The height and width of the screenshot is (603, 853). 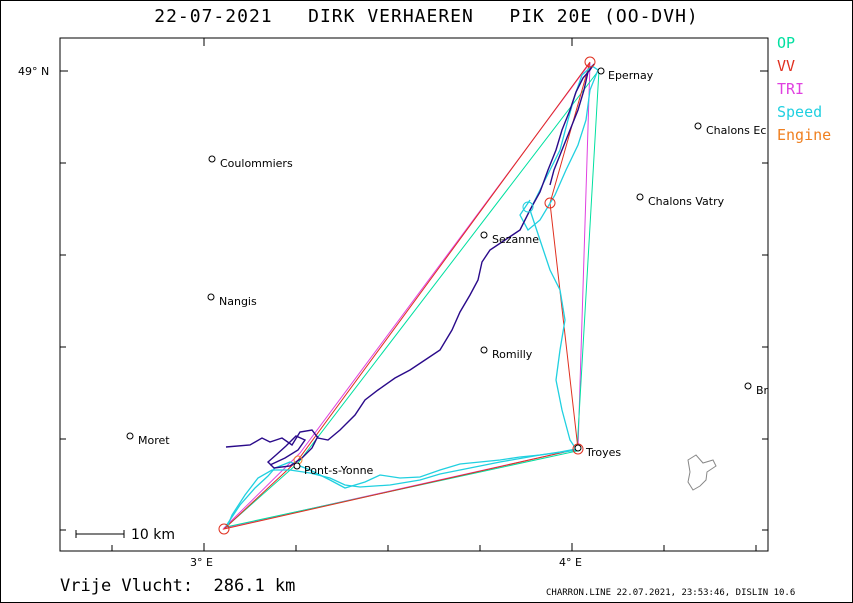 What do you see at coordinates (512, 354) in the screenshot?
I see `place-romilly: Romilly` at bounding box center [512, 354].